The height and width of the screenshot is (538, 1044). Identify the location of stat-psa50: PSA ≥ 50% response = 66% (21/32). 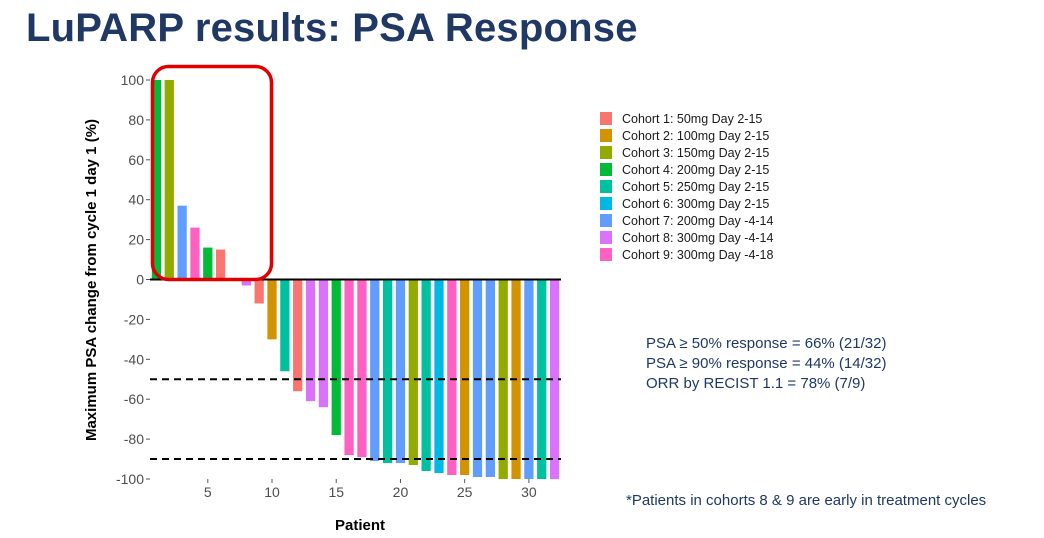
(766, 343).